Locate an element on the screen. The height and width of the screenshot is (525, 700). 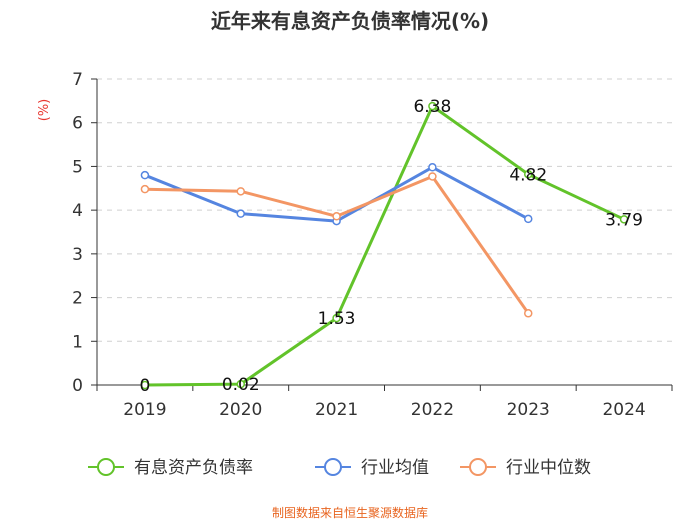
data-label: 0.02 is located at coordinates (241, 385).